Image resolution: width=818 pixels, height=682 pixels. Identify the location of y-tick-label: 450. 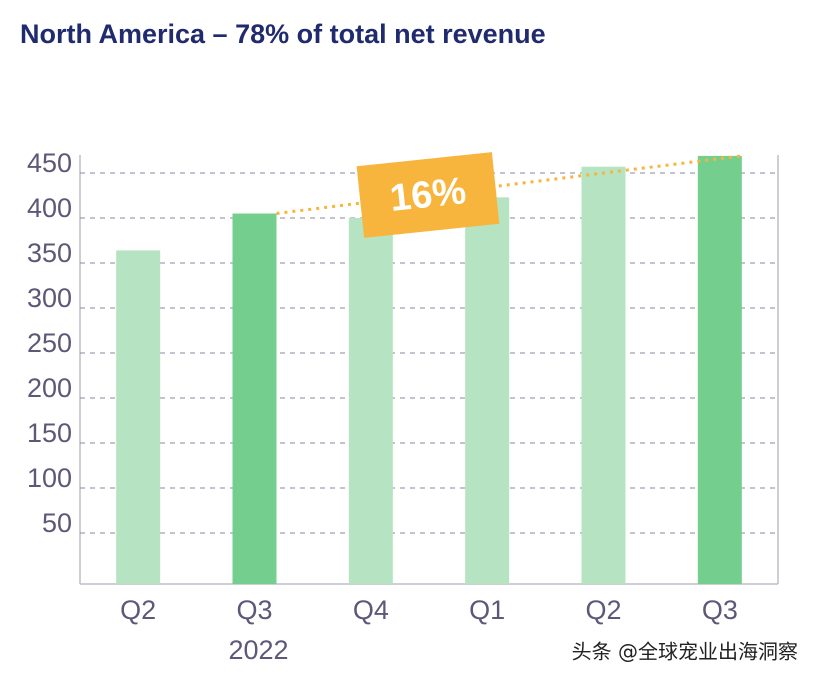
(49, 163).